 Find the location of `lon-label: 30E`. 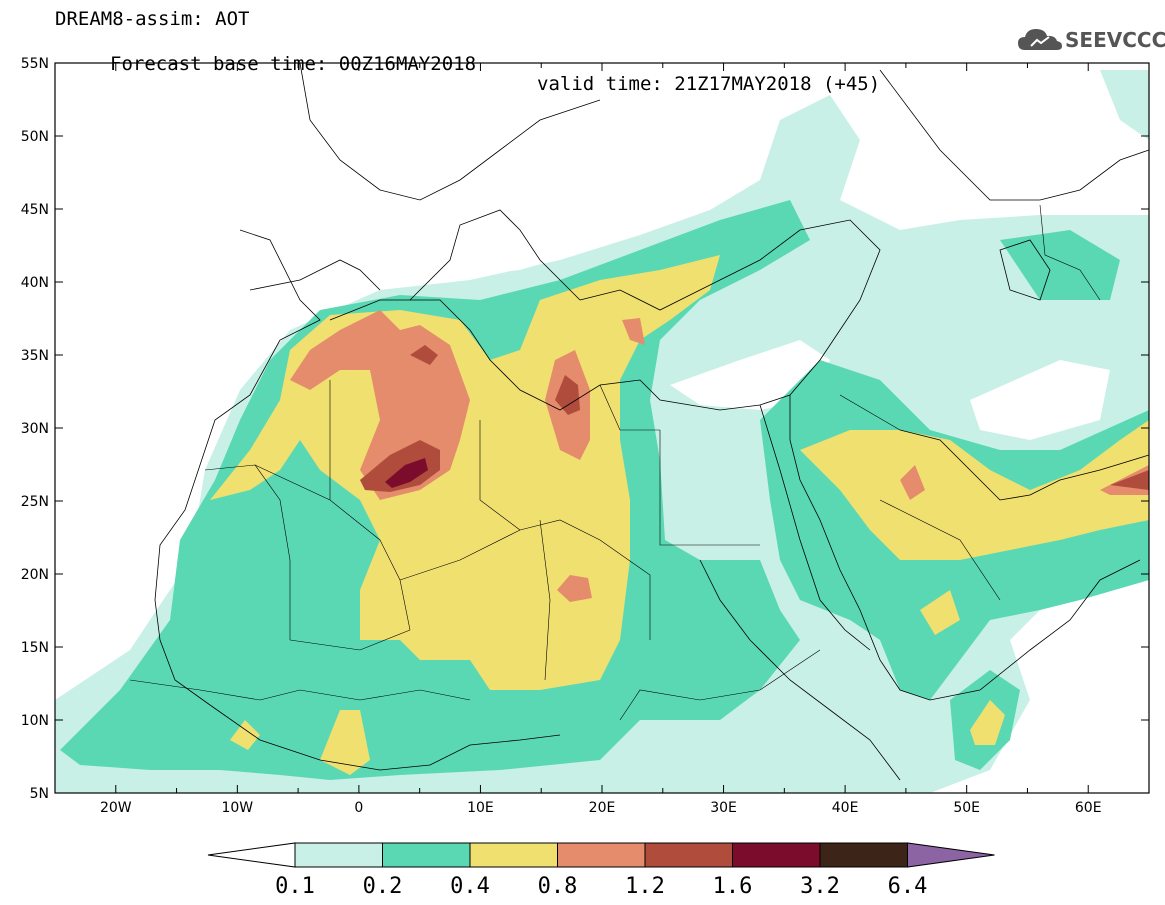

lon-label: 30E is located at coordinates (723, 808).